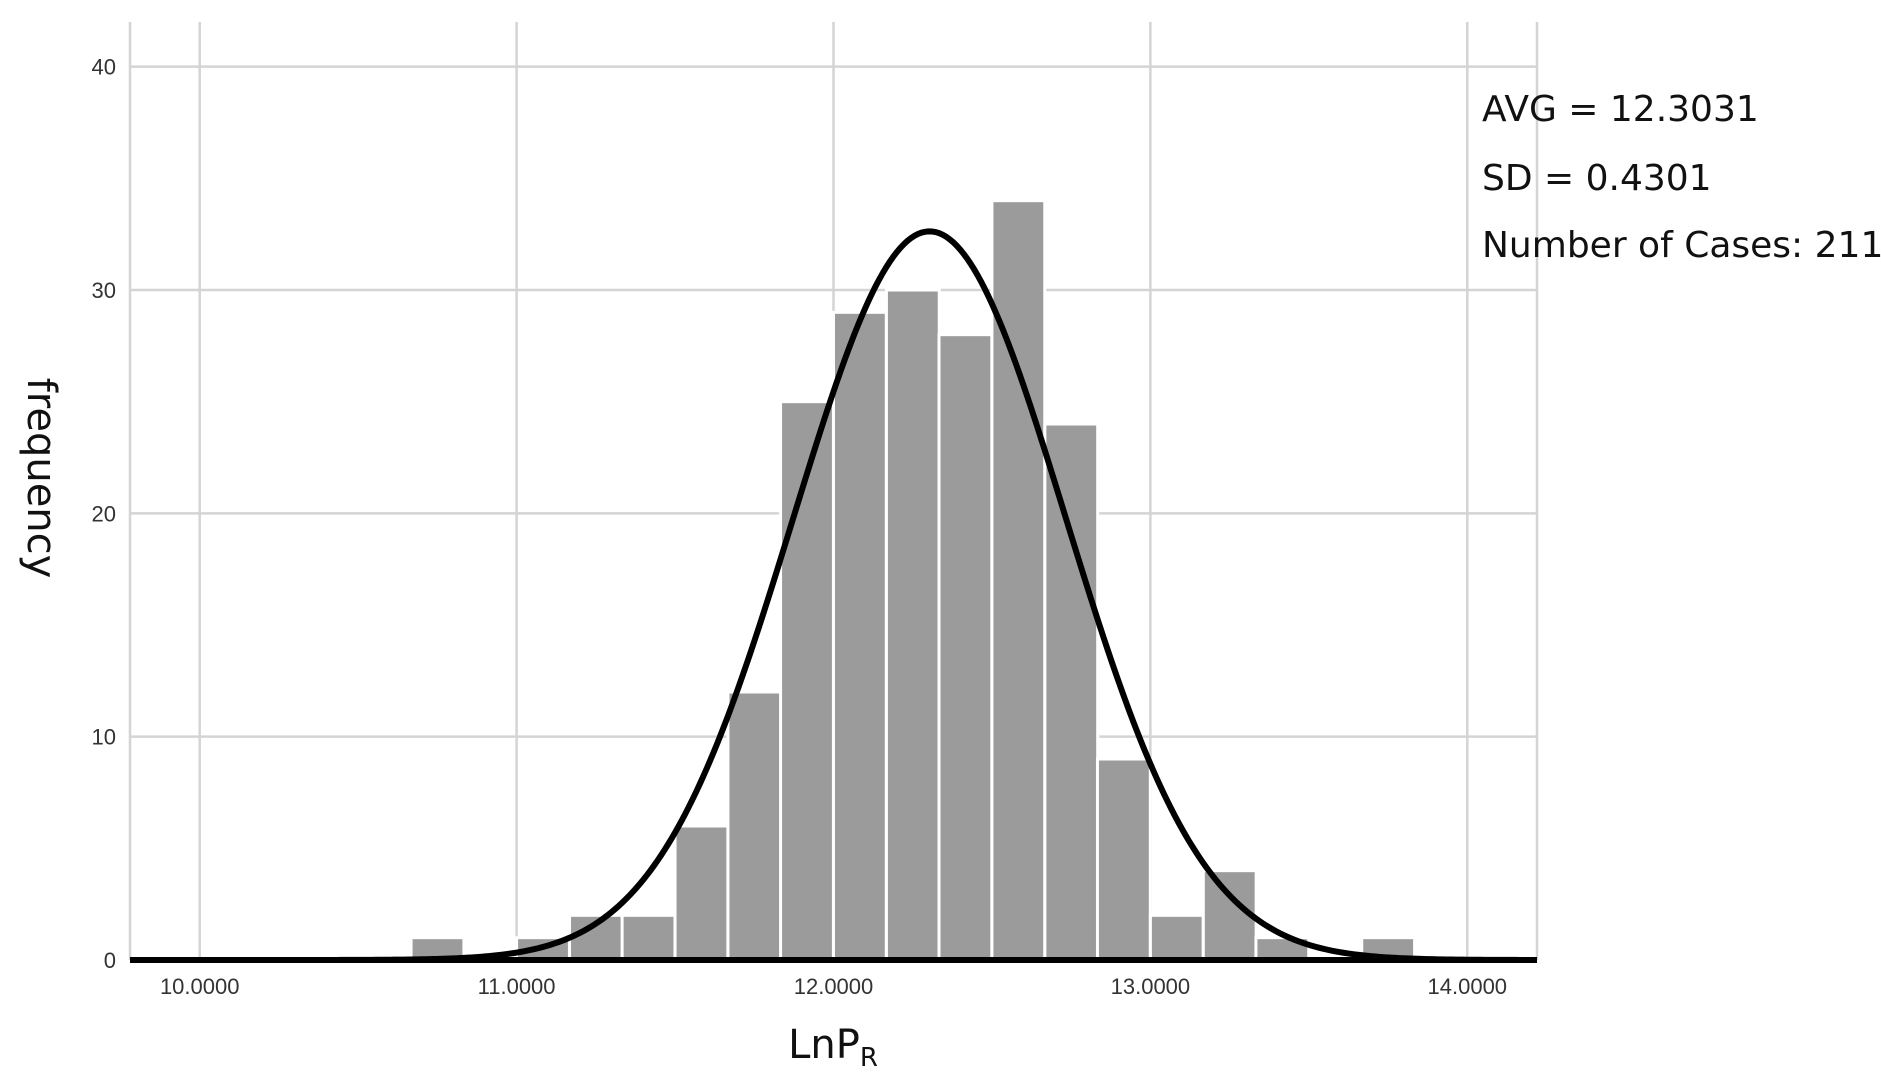 This screenshot has width=1881, height=1075. What do you see at coordinates (1681, 245) in the screenshot?
I see `stat-annotation-2: Number of Cases: 211` at bounding box center [1681, 245].